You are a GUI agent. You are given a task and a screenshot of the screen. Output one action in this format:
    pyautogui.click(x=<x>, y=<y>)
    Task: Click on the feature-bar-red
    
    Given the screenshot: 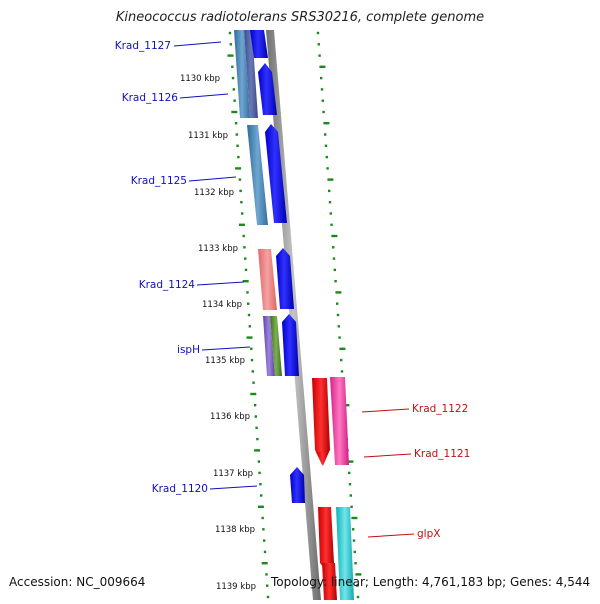 What is the action you would take?
    pyautogui.click(x=329, y=581)
    